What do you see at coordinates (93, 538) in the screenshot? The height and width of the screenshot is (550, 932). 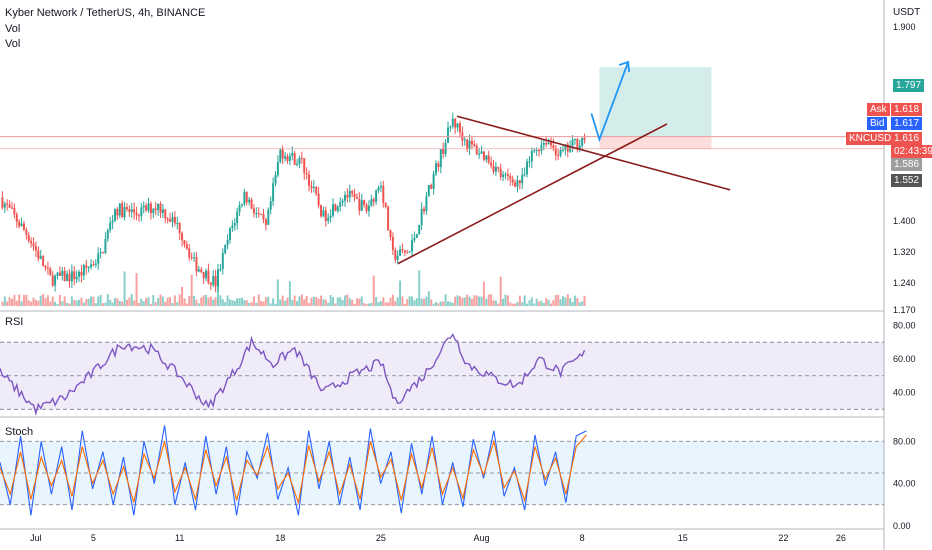 I see `time-tick-label: 5` at bounding box center [93, 538].